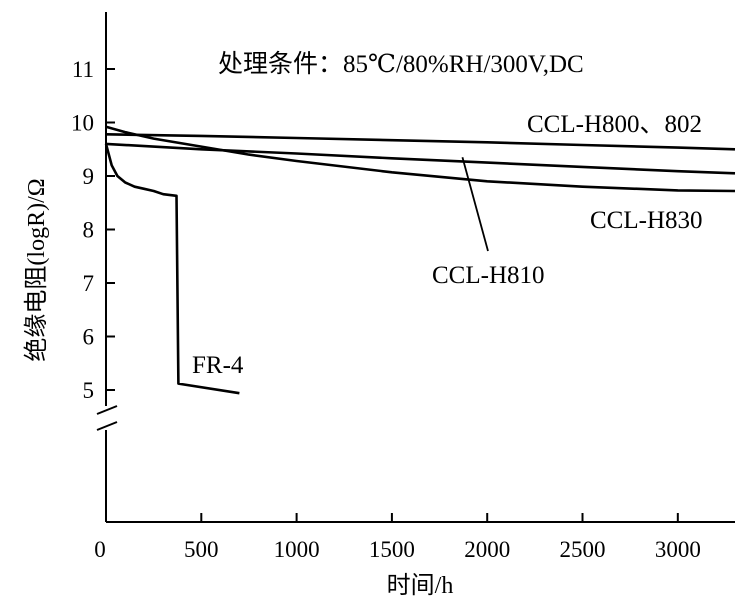  I want to click on y-tick-label-7: 7, so click(89, 283).